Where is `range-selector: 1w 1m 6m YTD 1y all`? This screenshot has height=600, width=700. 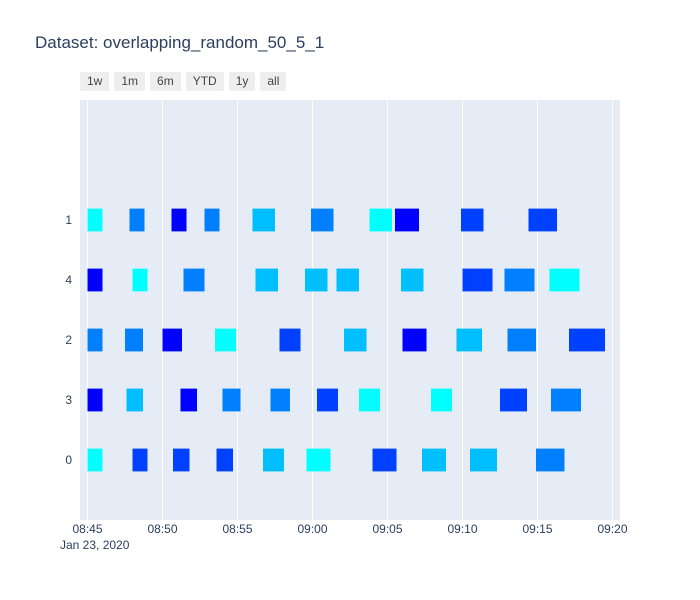
range-selector: 1w 1m 6m YTD 1y all is located at coordinates (183, 81).